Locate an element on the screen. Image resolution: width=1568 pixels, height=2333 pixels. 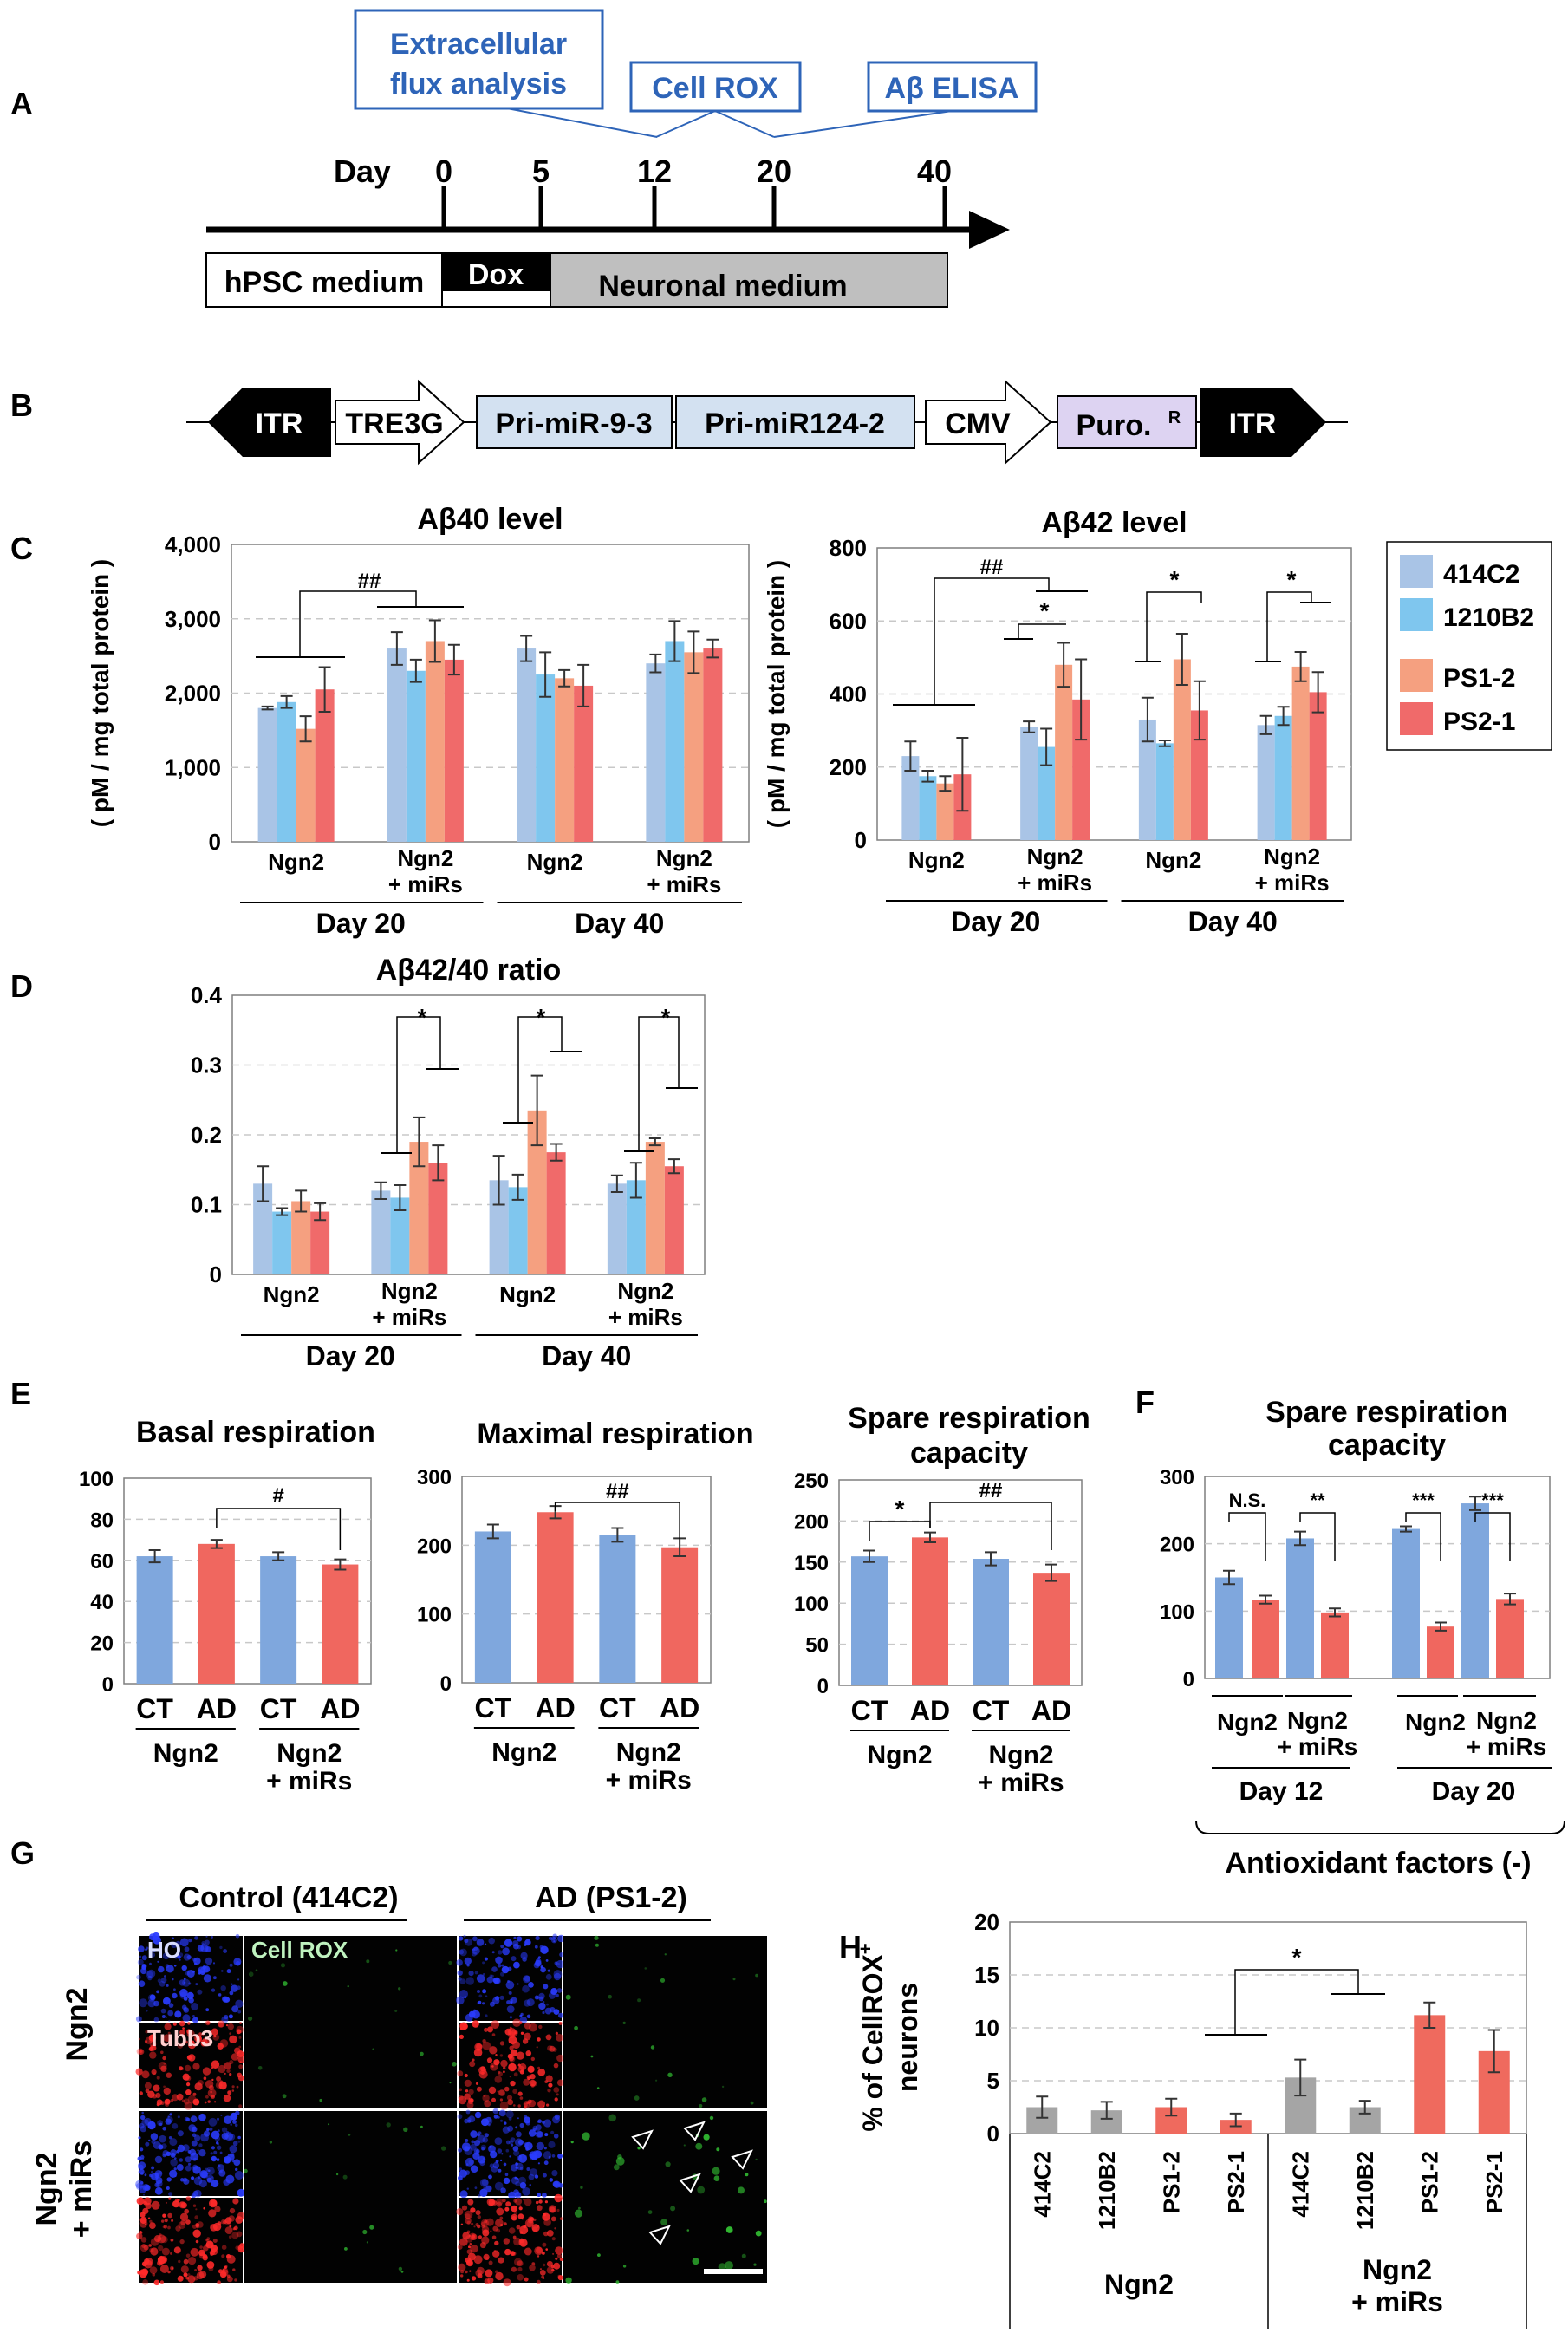
box-cell-rox: Cell ROX is located at coordinates (715, 87).